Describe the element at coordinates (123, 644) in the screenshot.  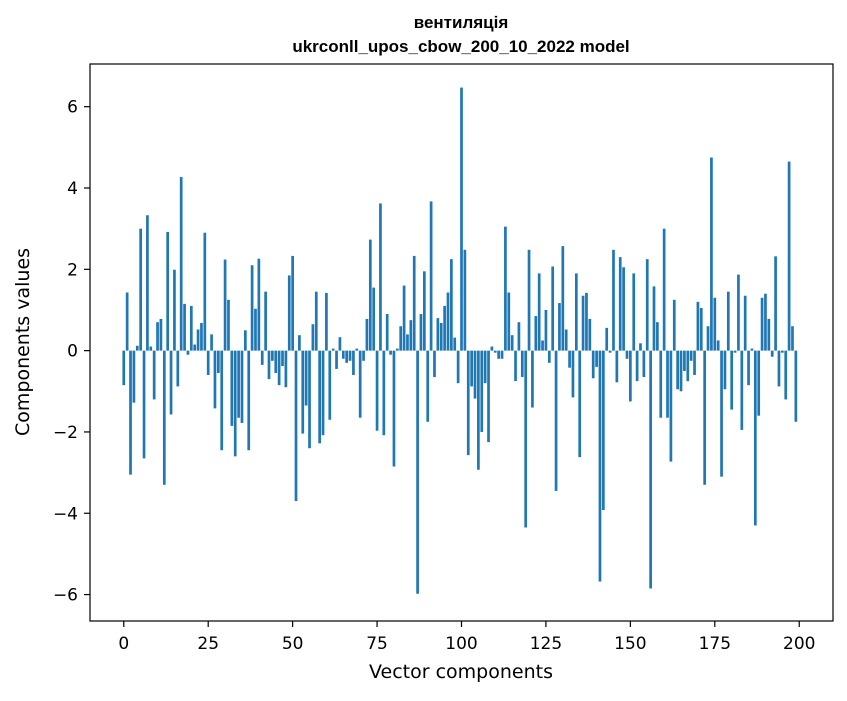
I see `x-tick-label: 0` at that location.